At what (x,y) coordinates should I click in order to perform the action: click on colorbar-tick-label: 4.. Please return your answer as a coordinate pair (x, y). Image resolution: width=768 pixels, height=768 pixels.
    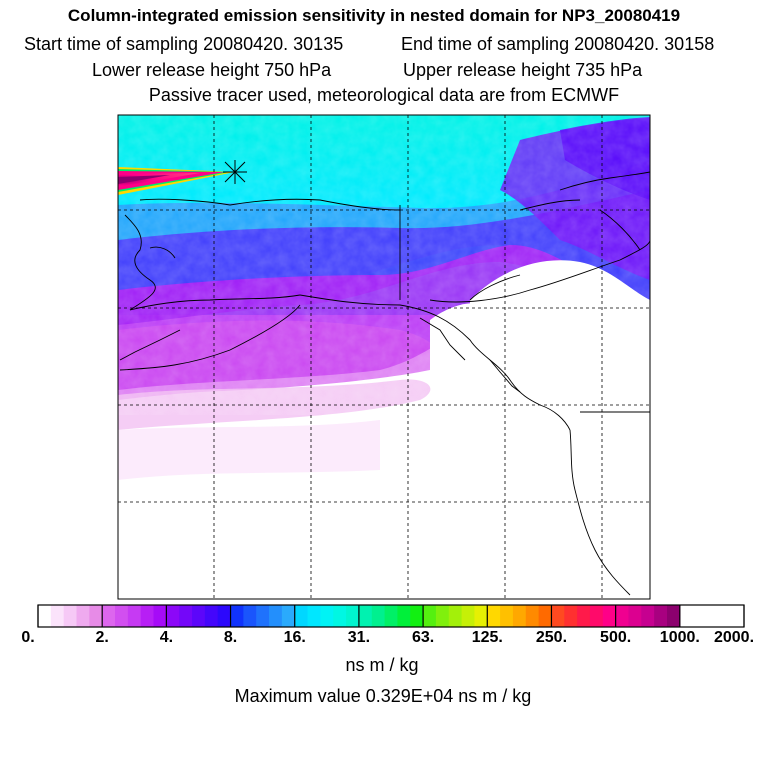
    Looking at the image, I should click on (166, 637).